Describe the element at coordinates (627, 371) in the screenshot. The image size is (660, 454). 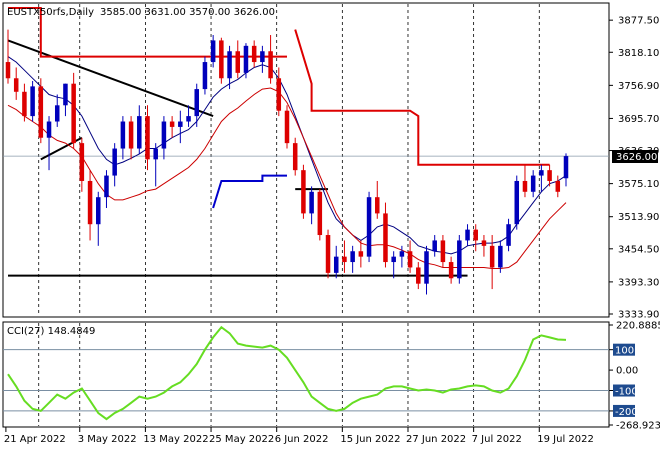
I see `cci-tick-label: 0.00` at that location.